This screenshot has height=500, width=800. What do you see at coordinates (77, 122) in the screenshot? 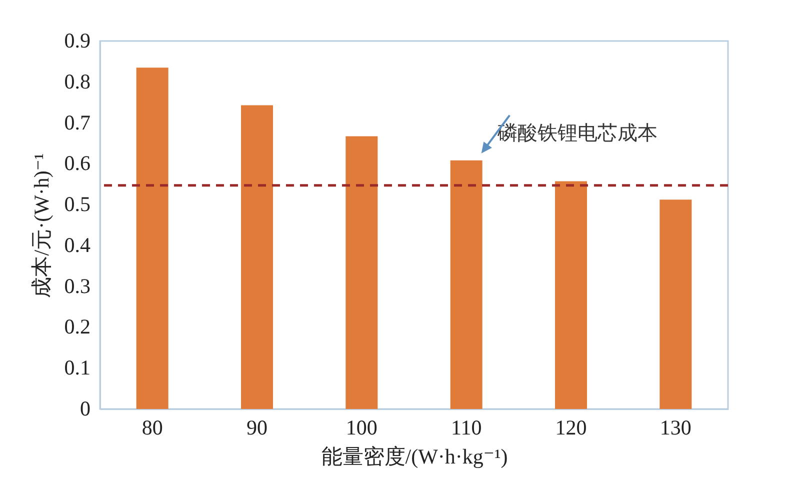
I see `y-tick-label: 0.7` at bounding box center [77, 122].